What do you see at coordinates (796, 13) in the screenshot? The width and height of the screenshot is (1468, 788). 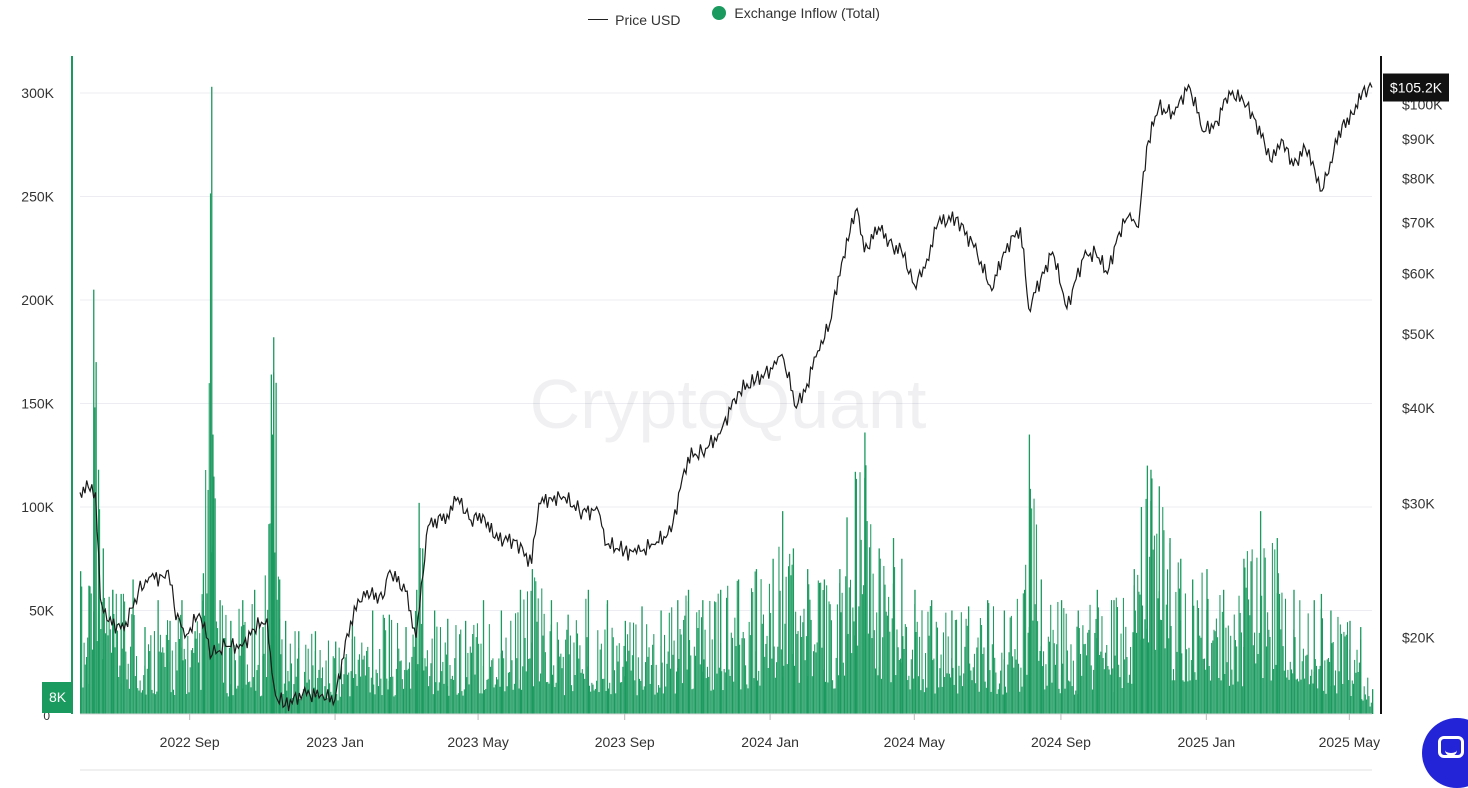 I see `legend-item-inflow: Exchange Inflow (Total)` at bounding box center [796, 13].